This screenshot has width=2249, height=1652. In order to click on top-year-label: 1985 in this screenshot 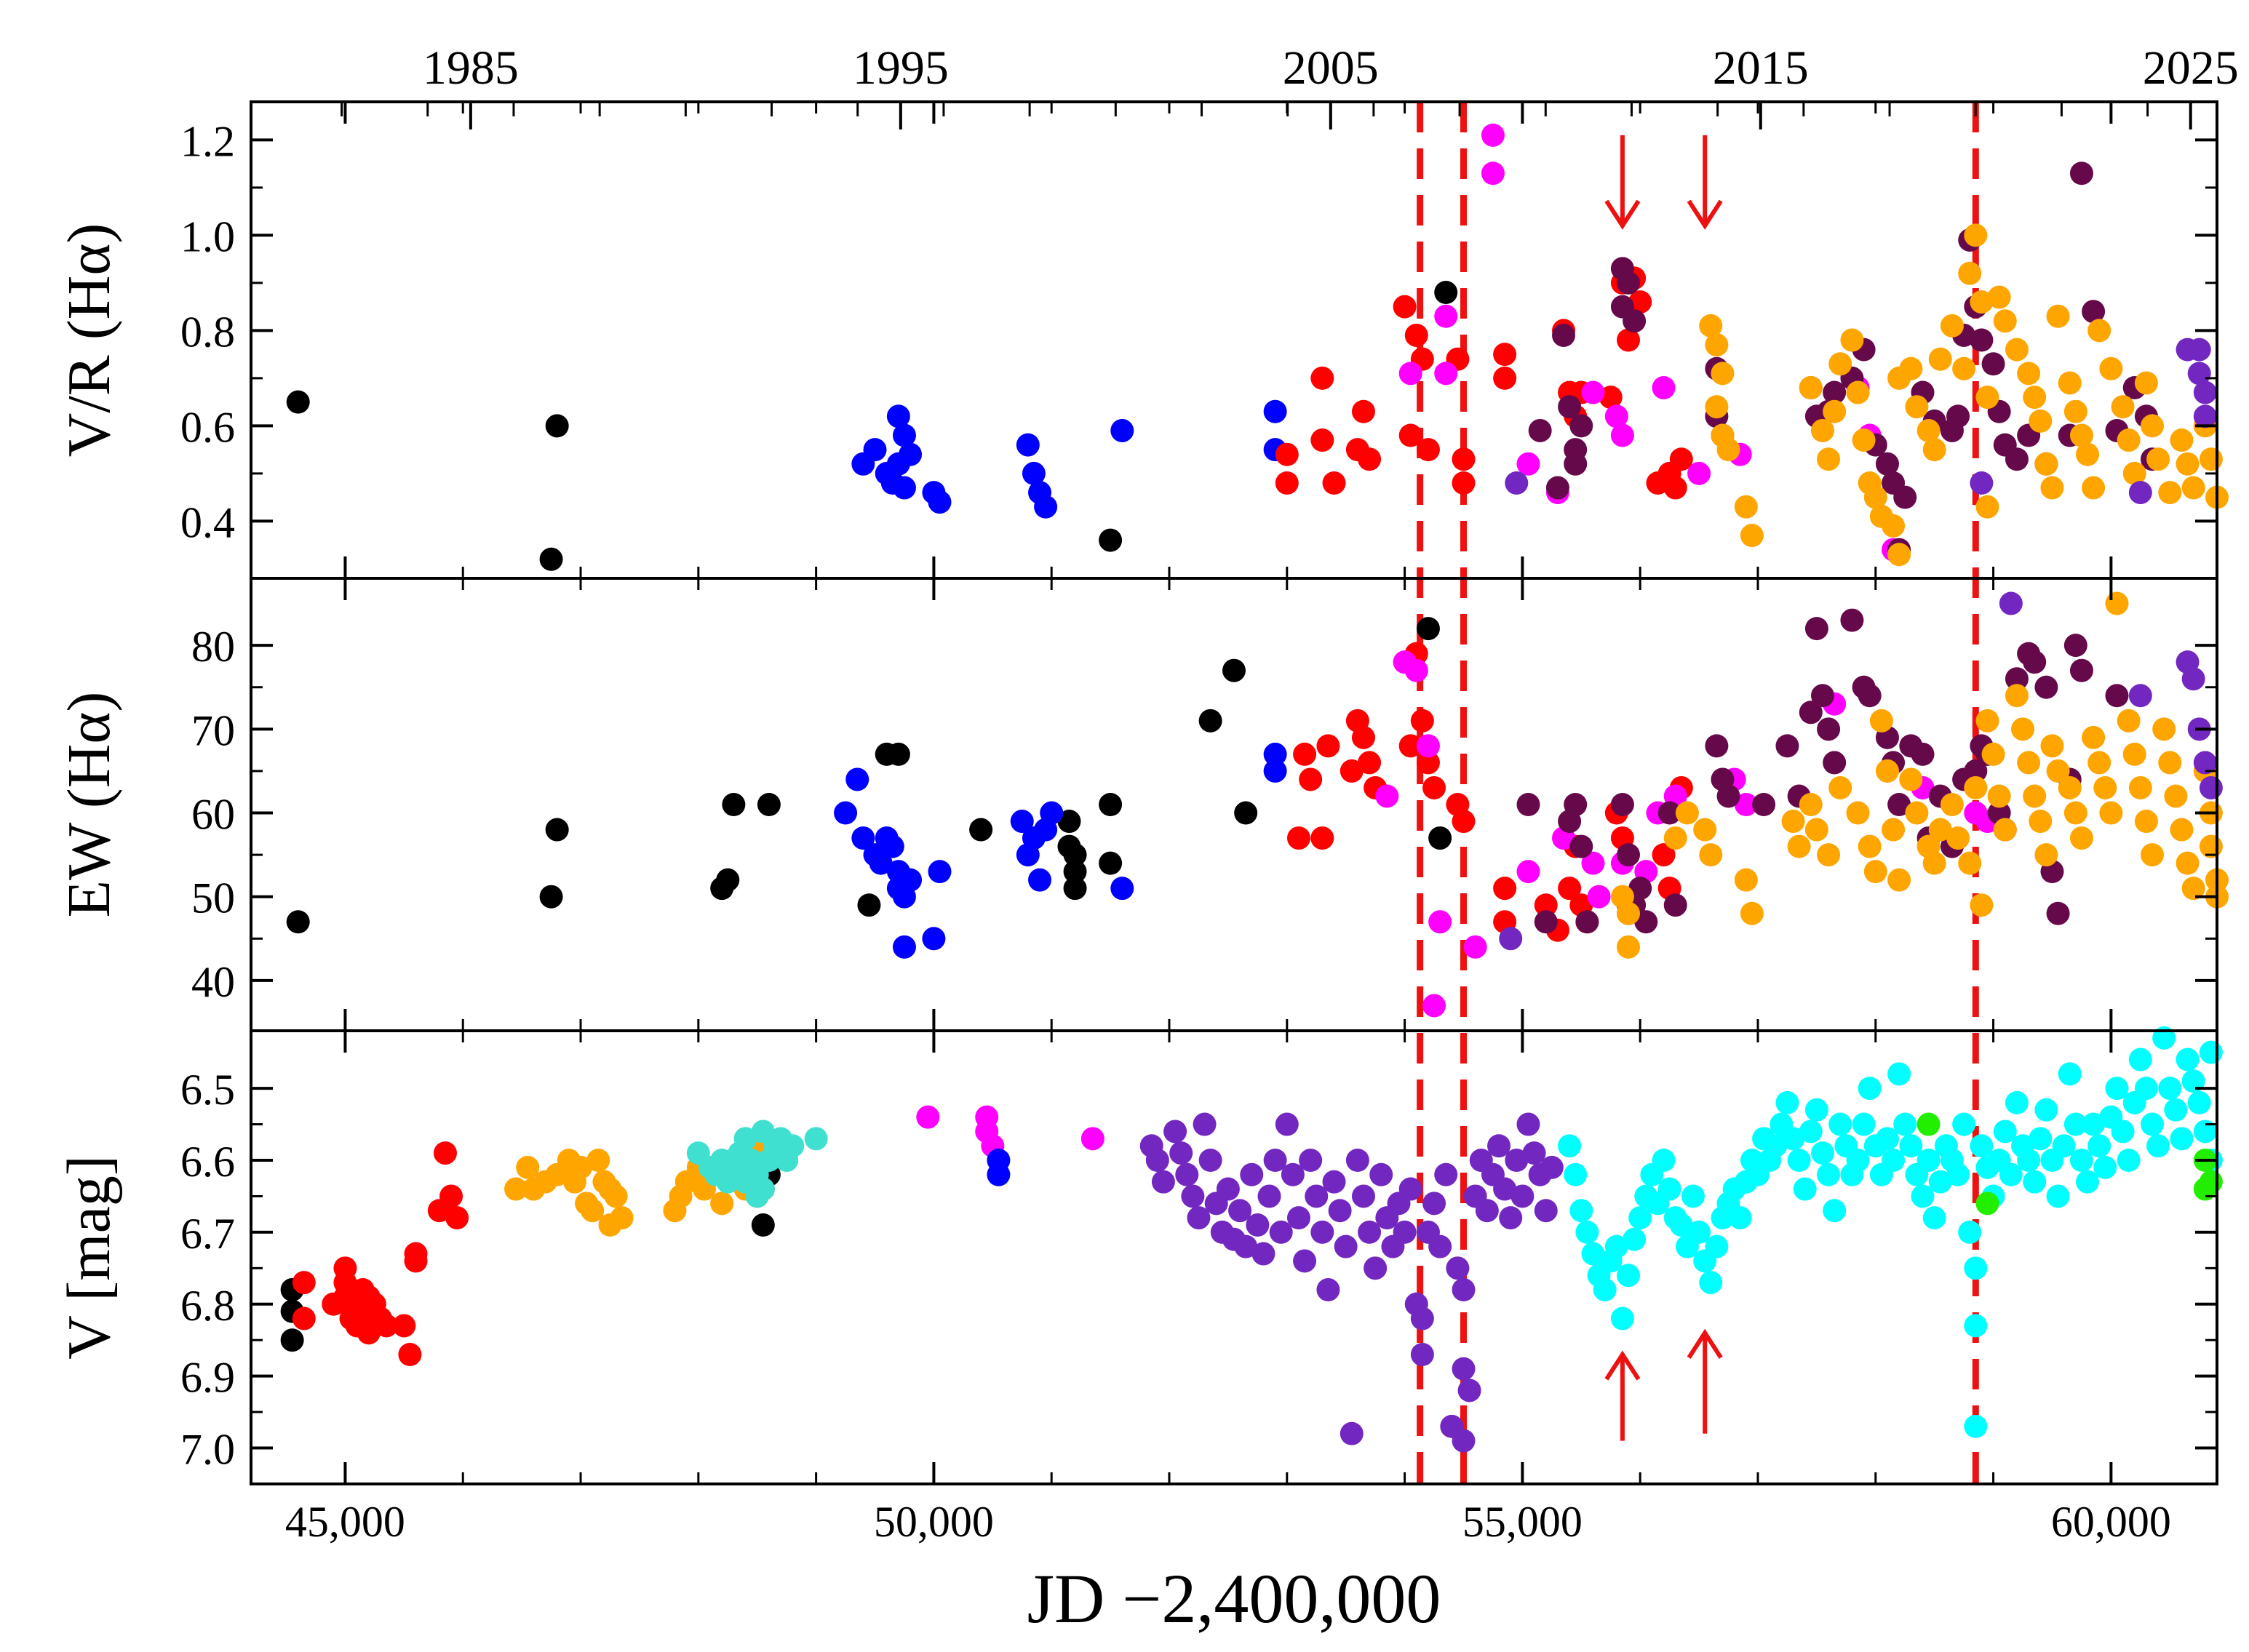, I will do `click(471, 68)`.